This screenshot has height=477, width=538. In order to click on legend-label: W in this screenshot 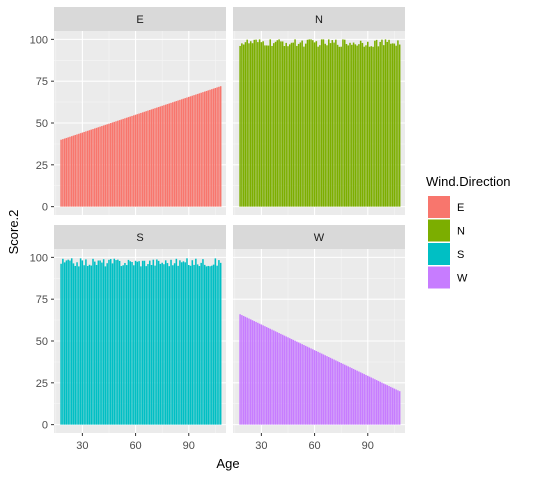, I will do `click(462, 279)`.